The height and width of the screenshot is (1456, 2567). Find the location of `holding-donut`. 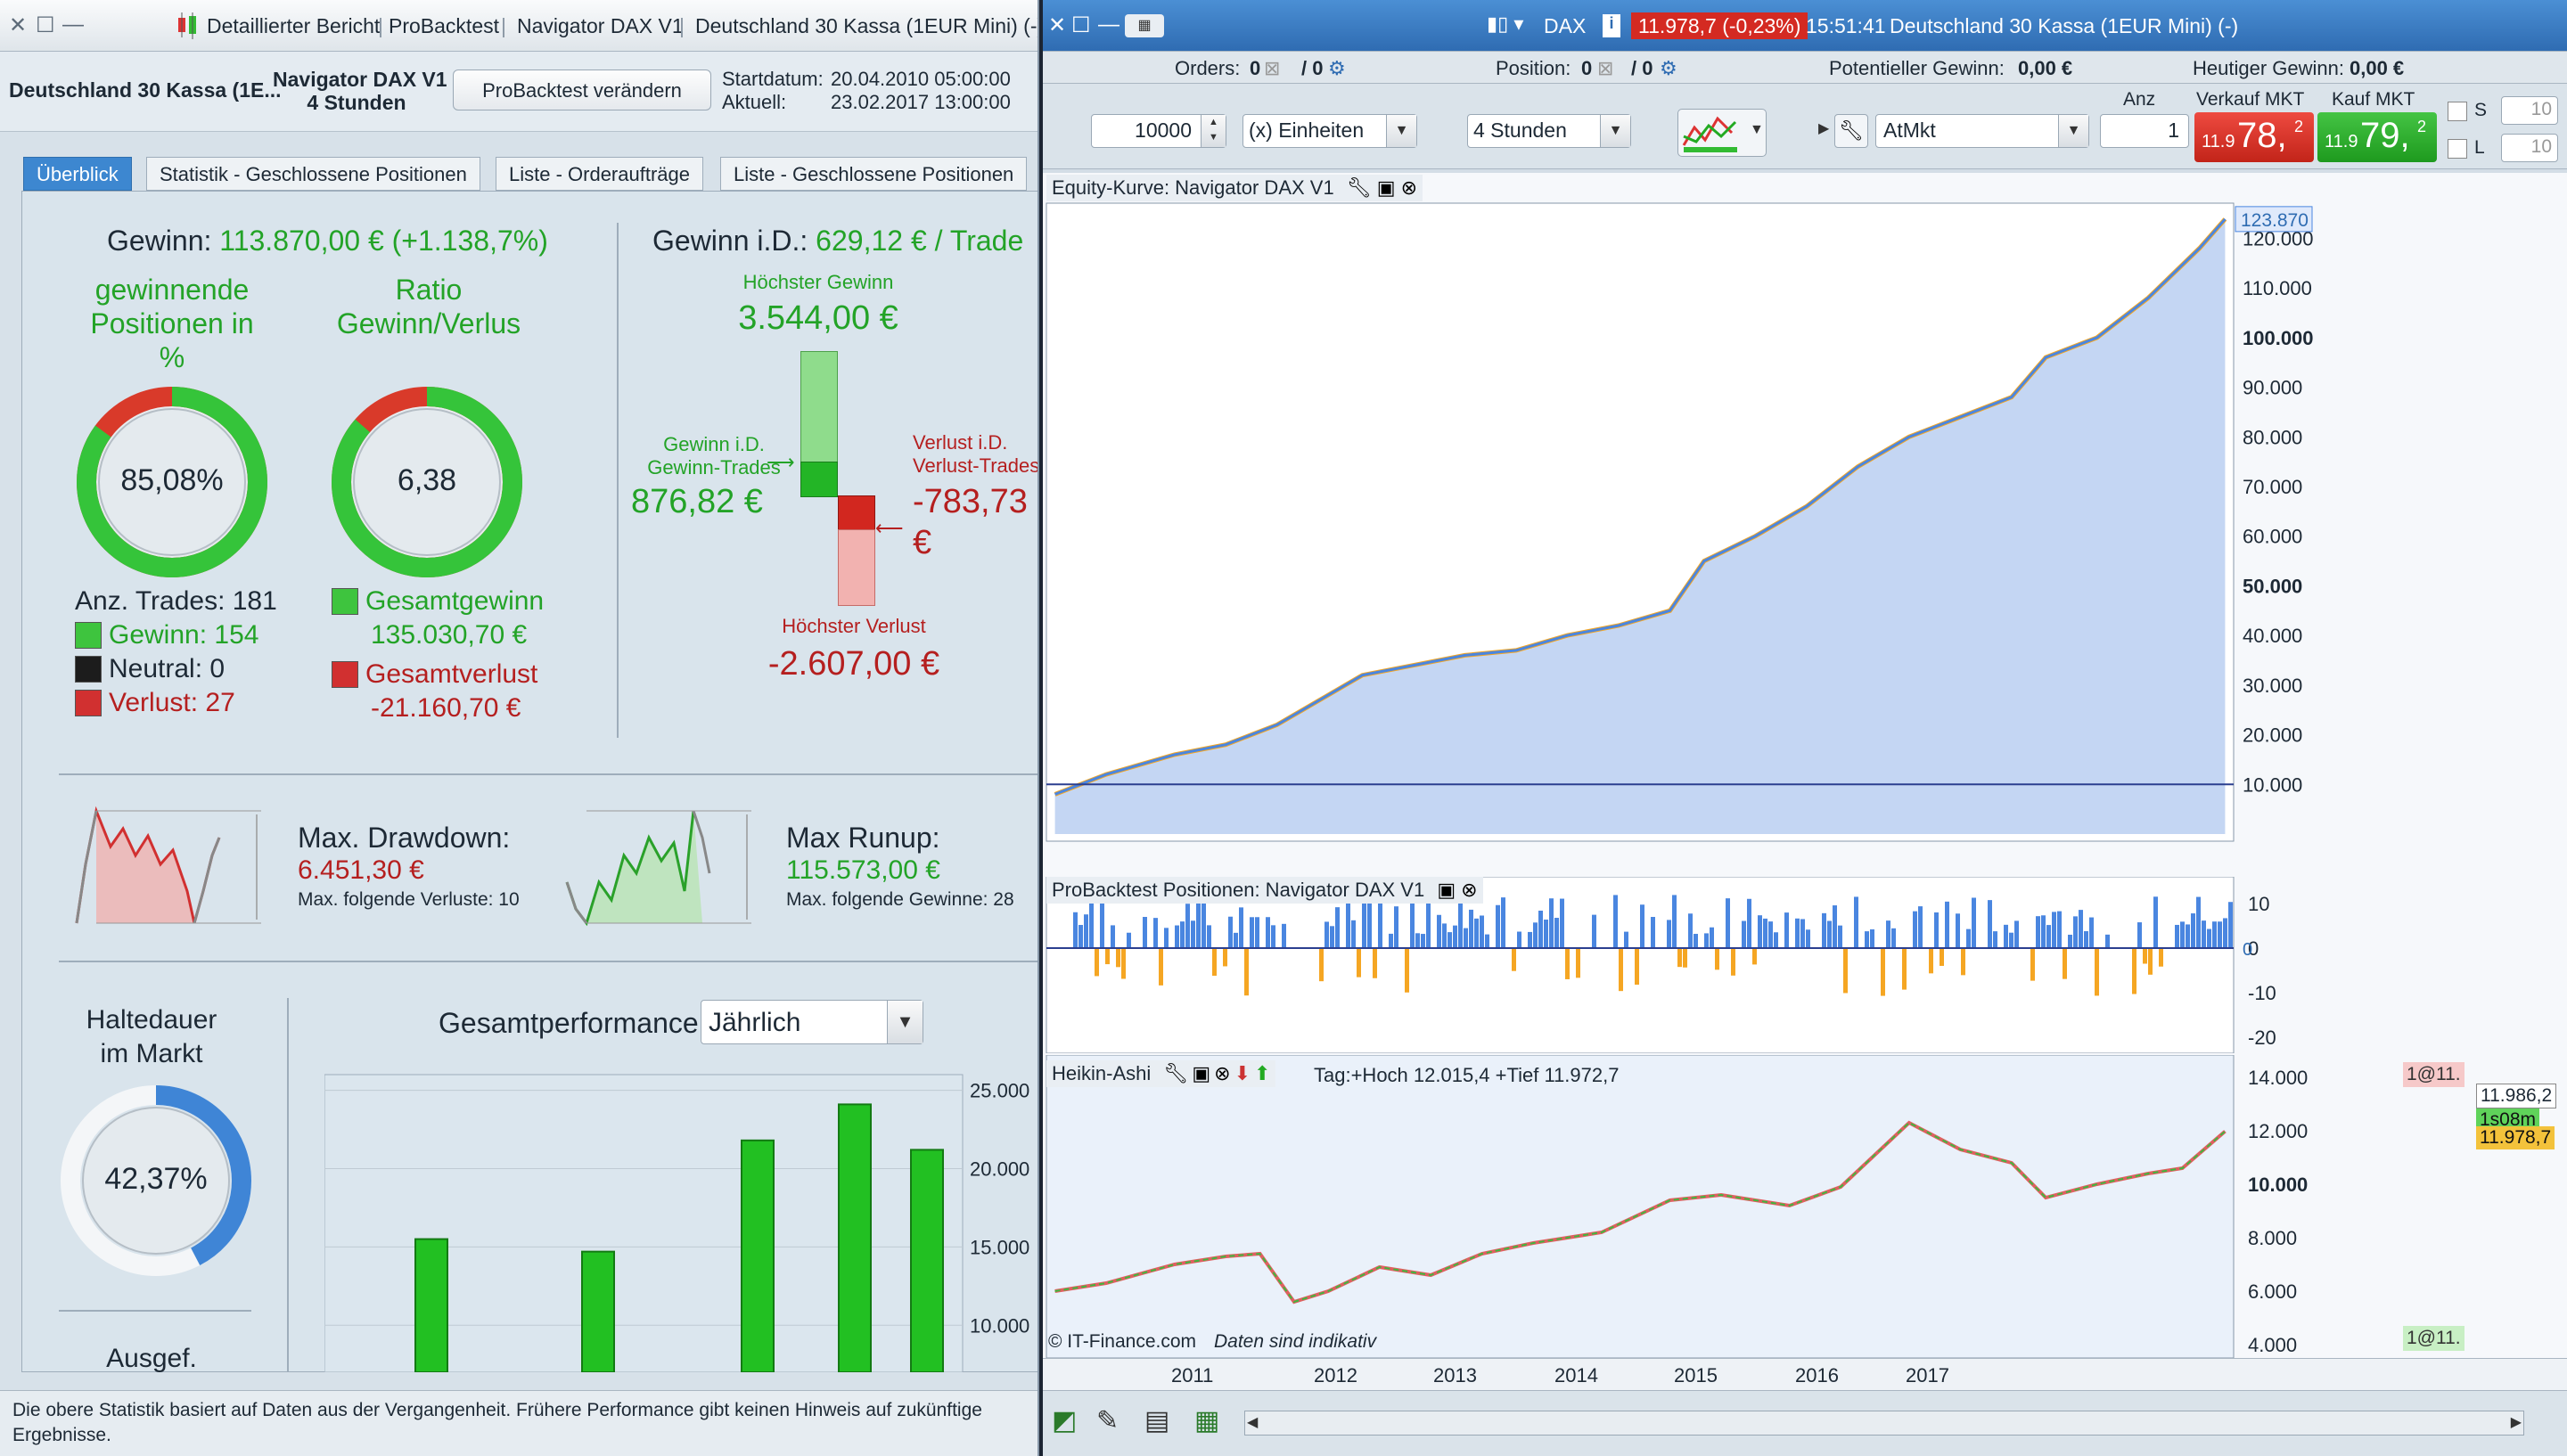

holding-donut is located at coordinates (156, 1180).